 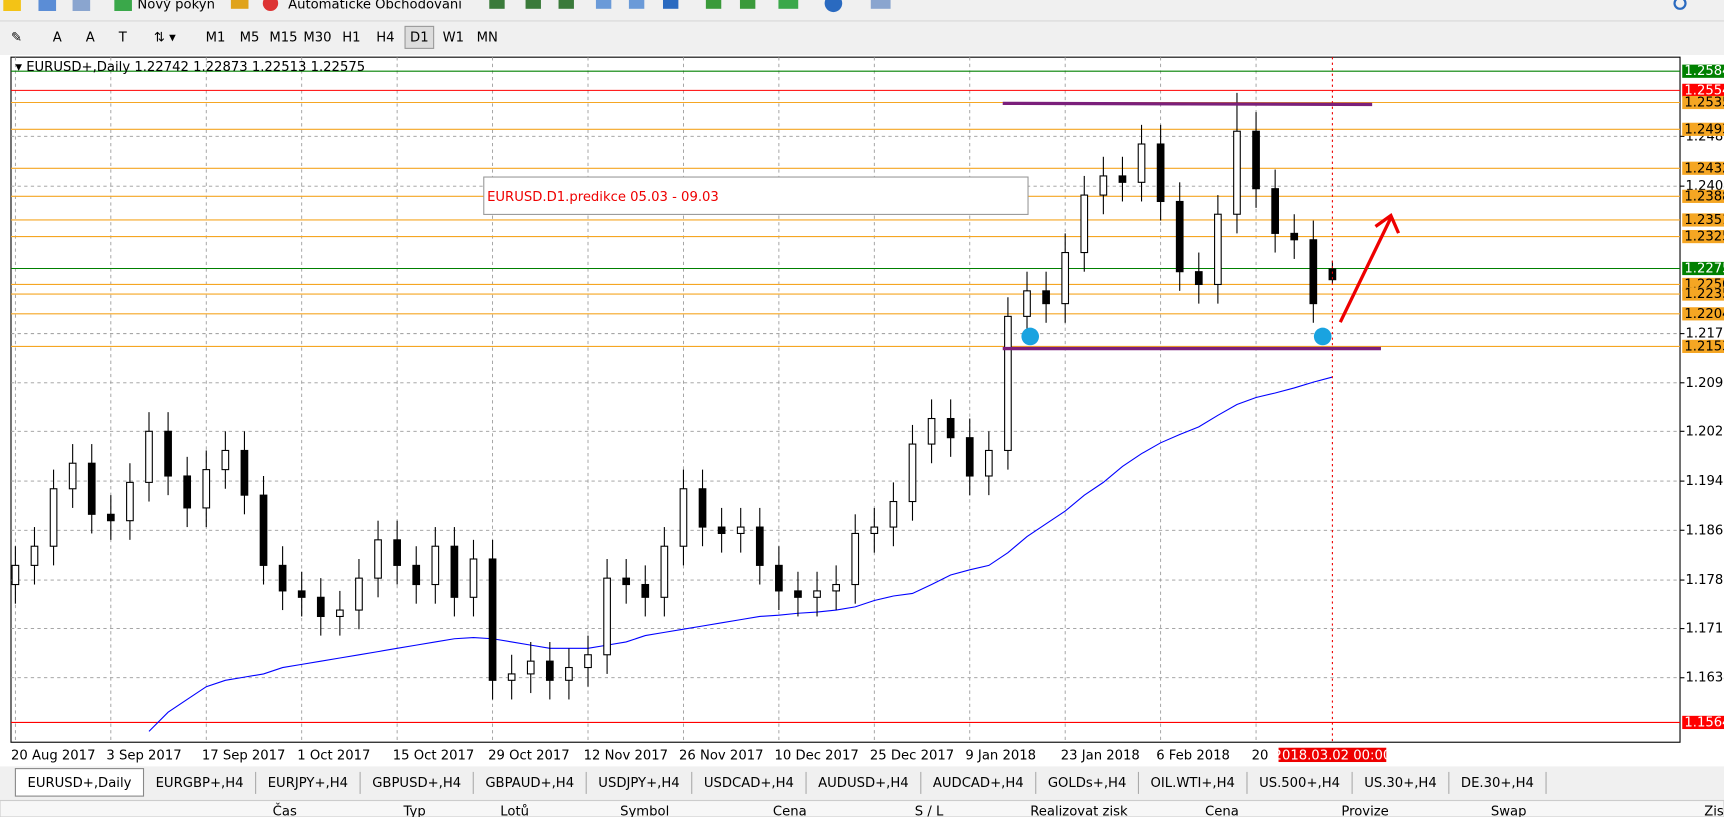 I want to click on chart-tab: AUDUSD+,H4, so click(x=863, y=783).